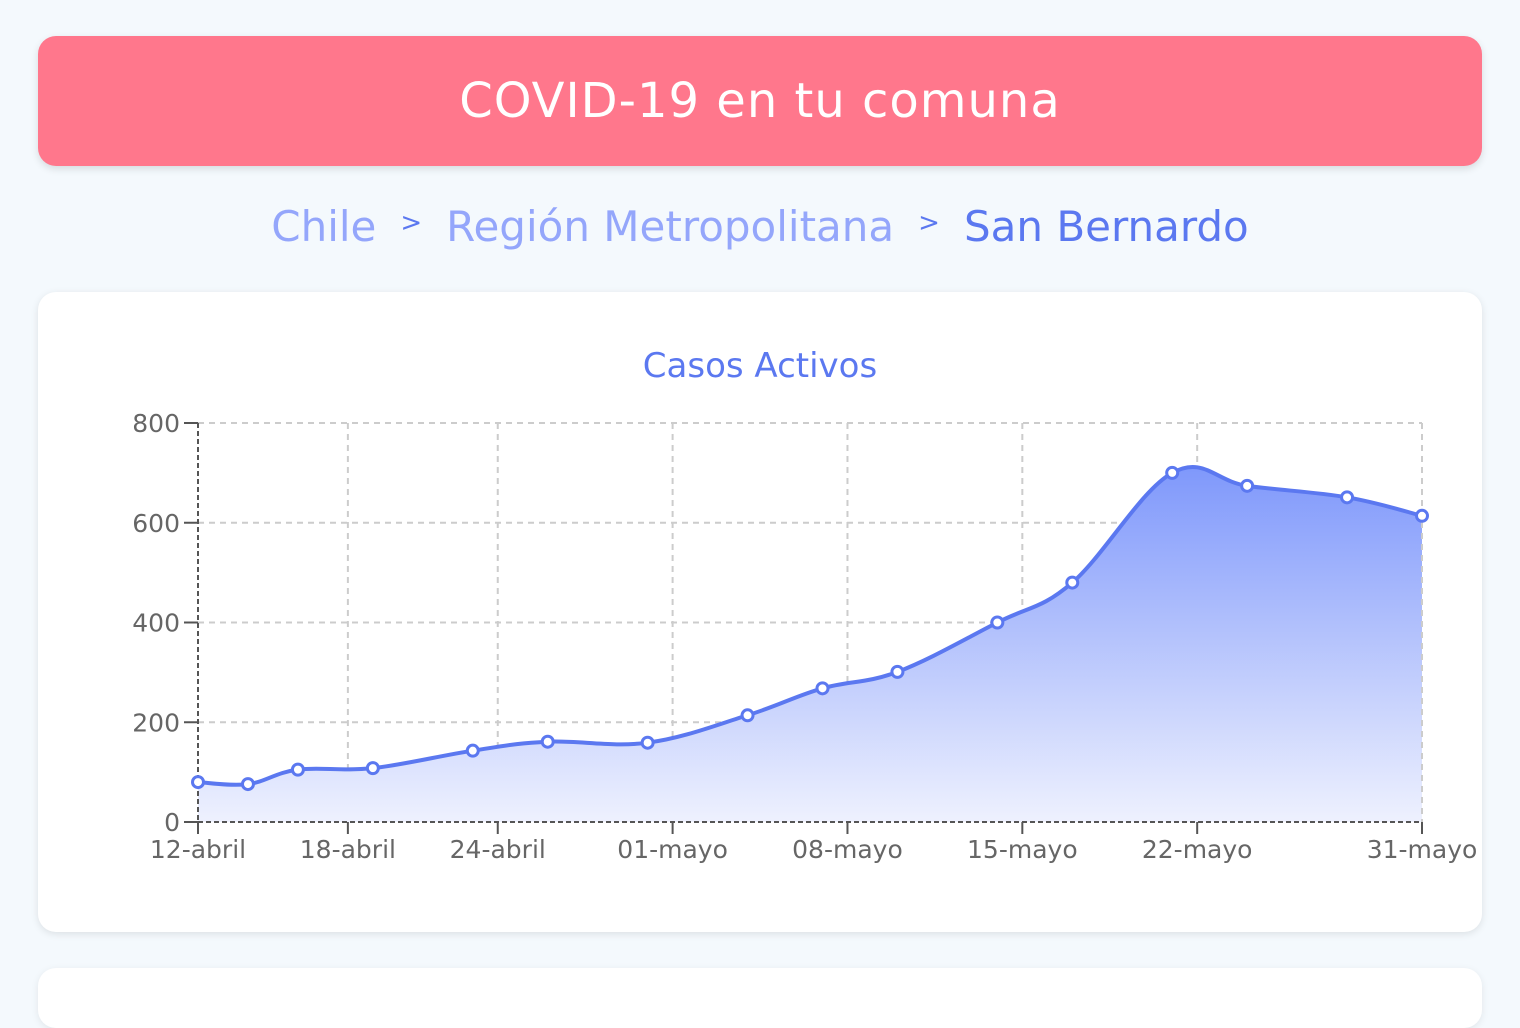 Image resolution: width=1520 pixels, height=1028 pixels. What do you see at coordinates (1106, 226) in the screenshot?
I see `breadcrumb-item-comuna: San Bernardo` at bounding box center [1106, 226].